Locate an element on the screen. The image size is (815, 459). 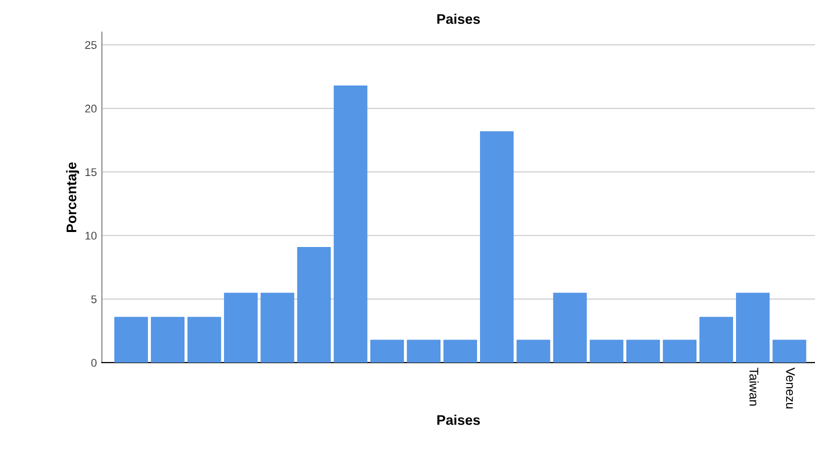
y-tick-label: 0 is located at coordinates (94, 362).